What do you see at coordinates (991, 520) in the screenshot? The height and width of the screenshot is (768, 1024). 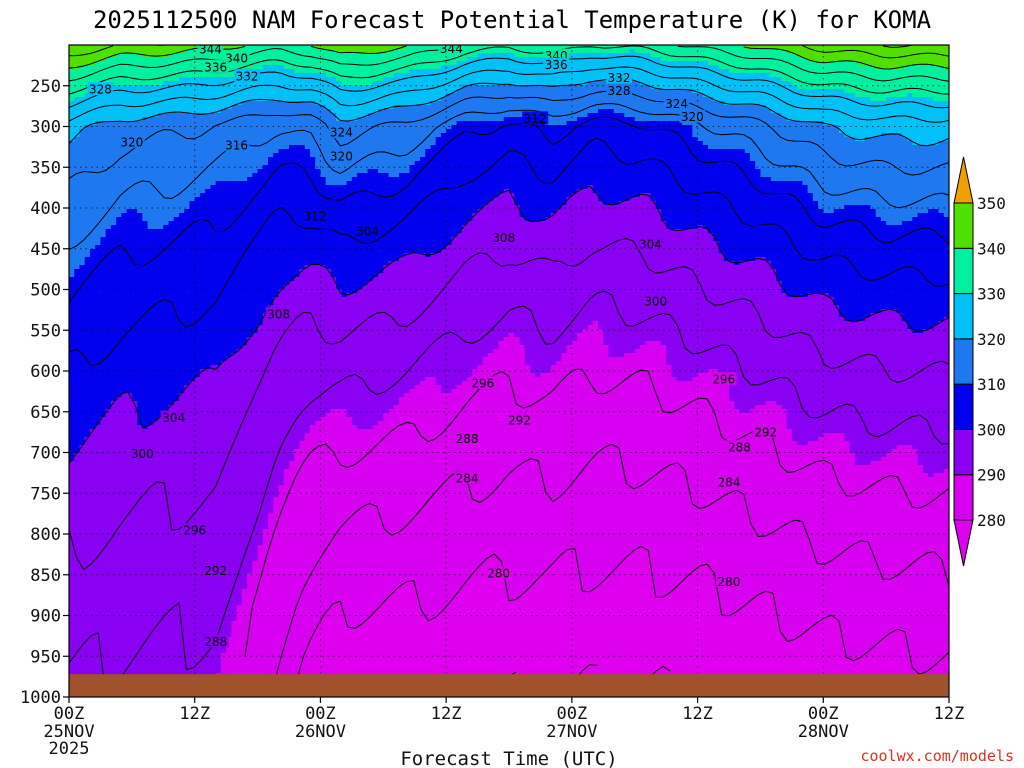 I see `colorbar-label: 280` at bounding box center [991, 520].